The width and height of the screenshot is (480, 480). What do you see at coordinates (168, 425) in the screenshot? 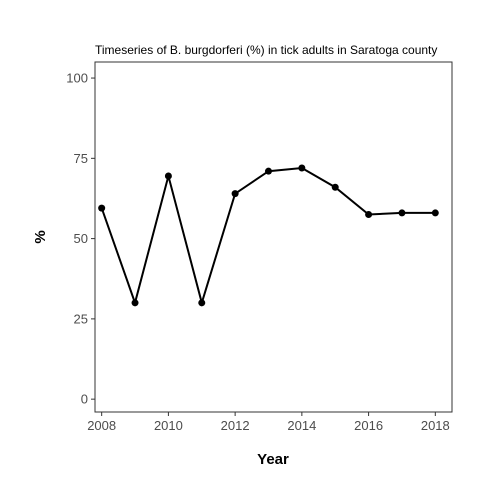
I see `x-tick-label: 2010` at bounding box center [168, 425].